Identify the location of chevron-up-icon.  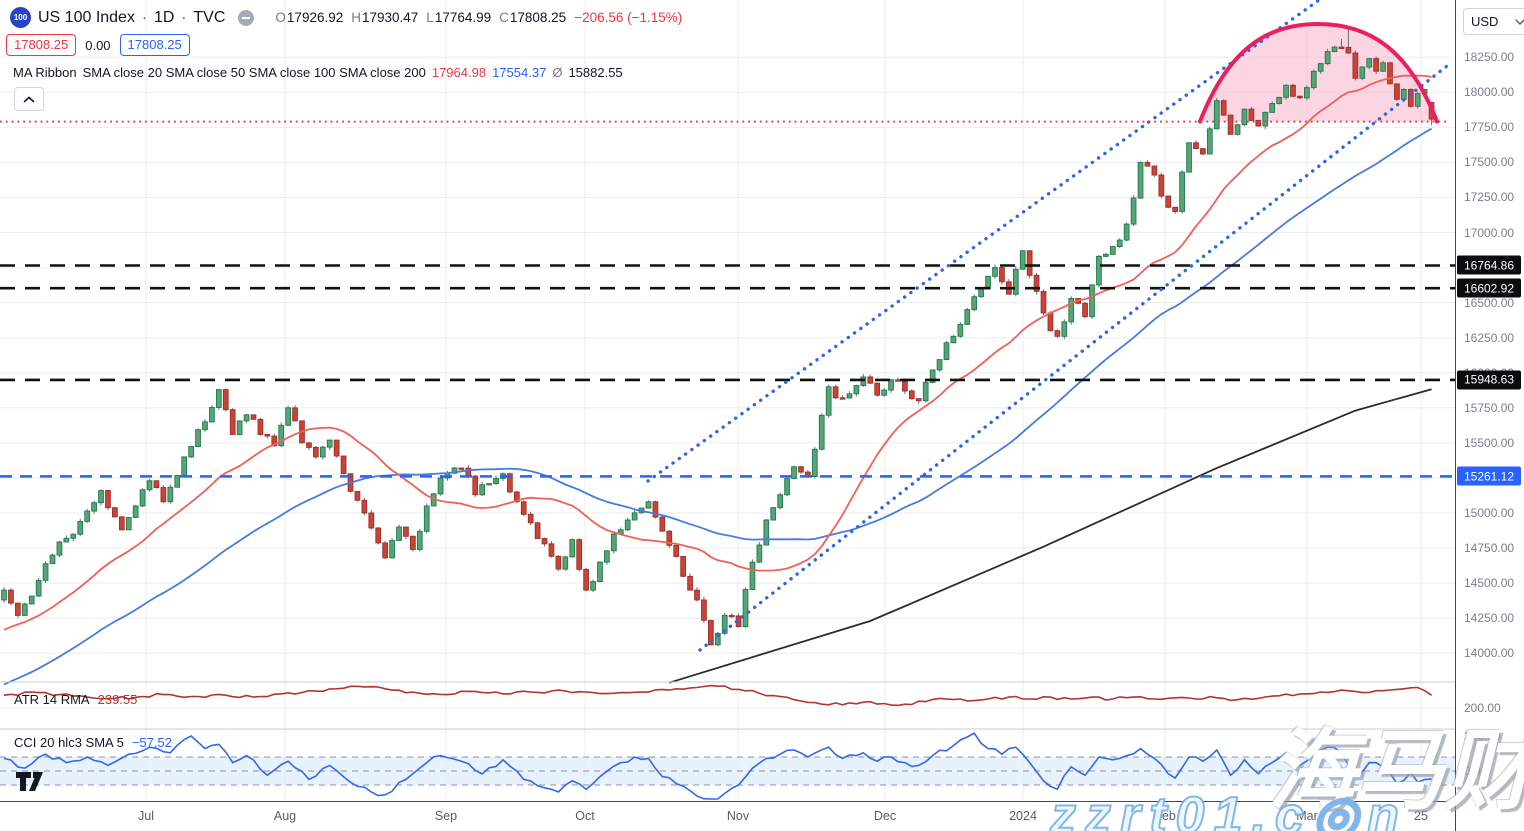
(29, 98).